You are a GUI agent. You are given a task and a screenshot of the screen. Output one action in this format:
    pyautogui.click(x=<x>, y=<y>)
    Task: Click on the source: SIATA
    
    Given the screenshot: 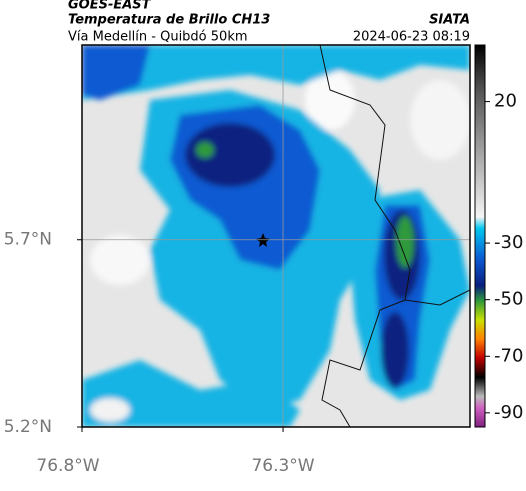 What is the action you would take?
    pyautogui.click(x=449, y=20)
    